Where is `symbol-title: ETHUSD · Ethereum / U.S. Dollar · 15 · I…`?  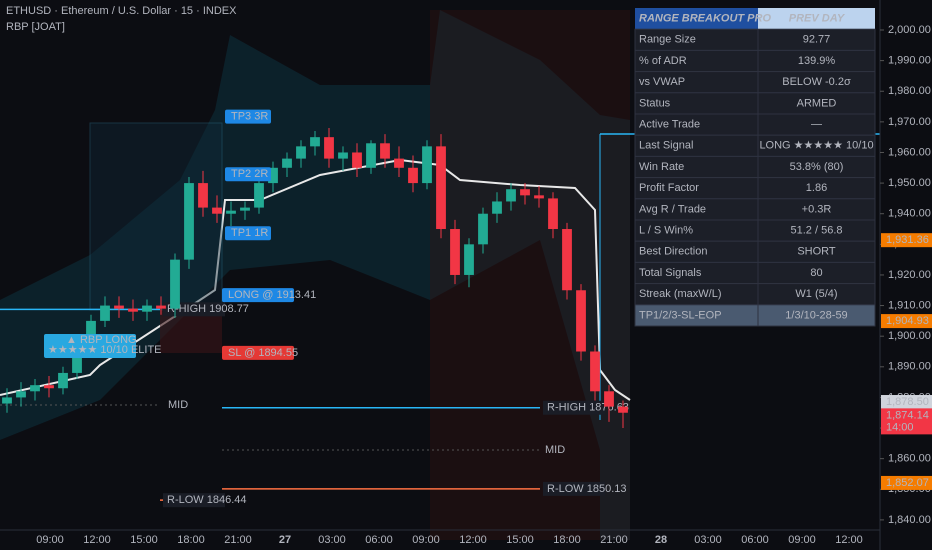
symbol-title: ETHUSD · Ethereum / U.S. Dollar · 15 · I… is located at coordinates (121, 11).